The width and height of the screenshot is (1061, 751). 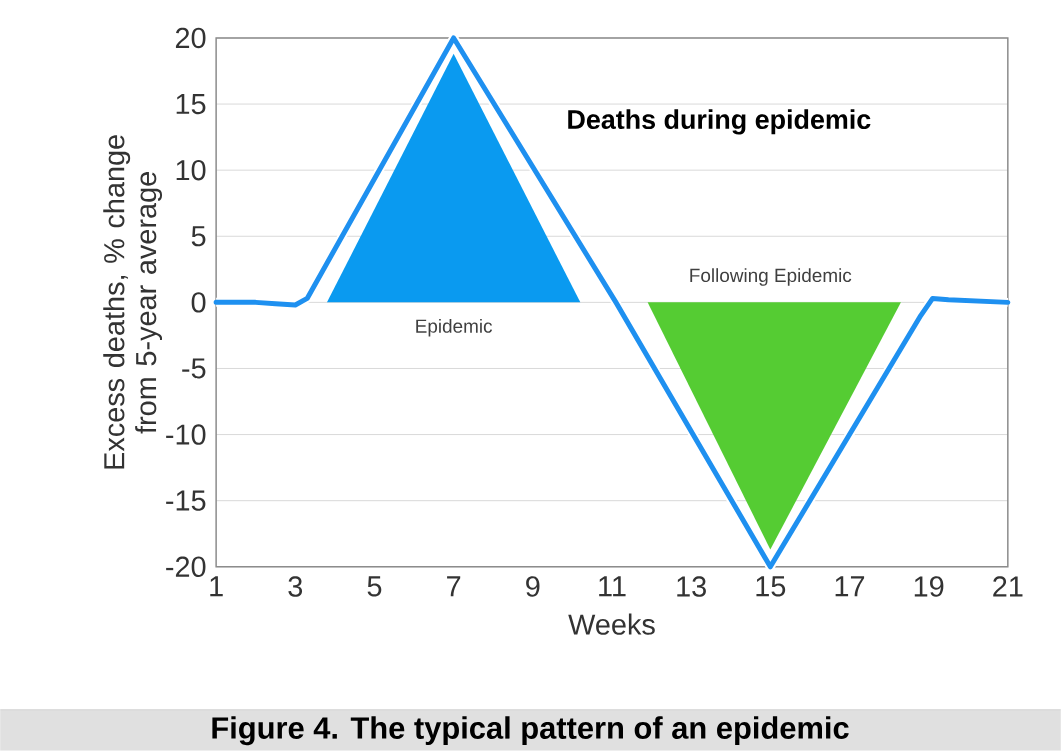 What do you see at coordinates (719, 122) in the screenshot?
I see `text: Deaths during epidemic` at bounding box center [719, 122].